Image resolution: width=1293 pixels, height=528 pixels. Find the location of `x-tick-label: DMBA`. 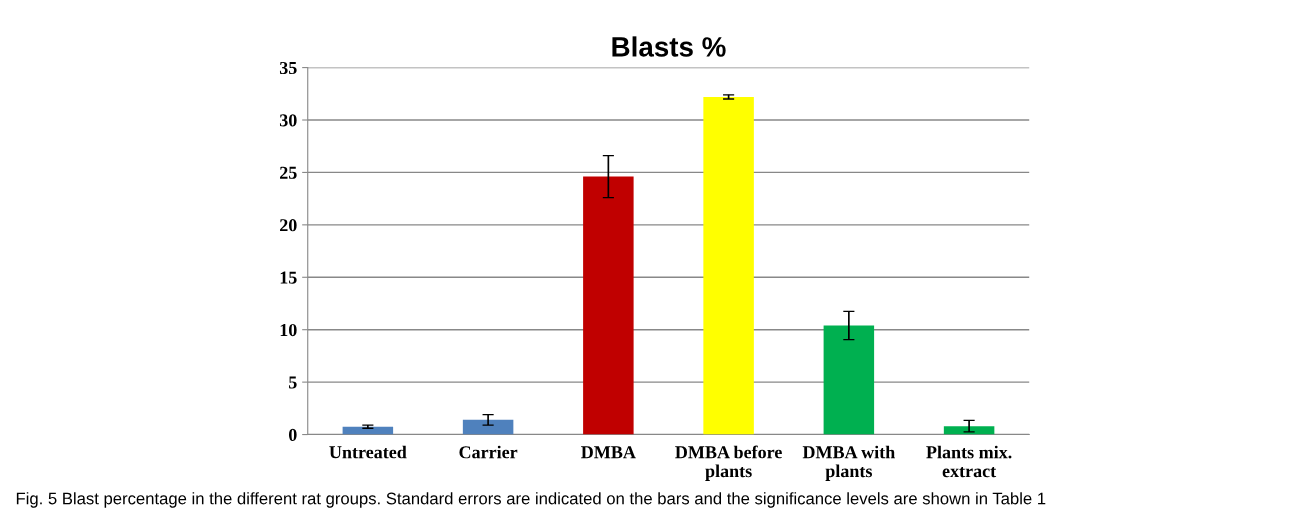

x-tick-label: DMBA is located at coordinates (608, 452).